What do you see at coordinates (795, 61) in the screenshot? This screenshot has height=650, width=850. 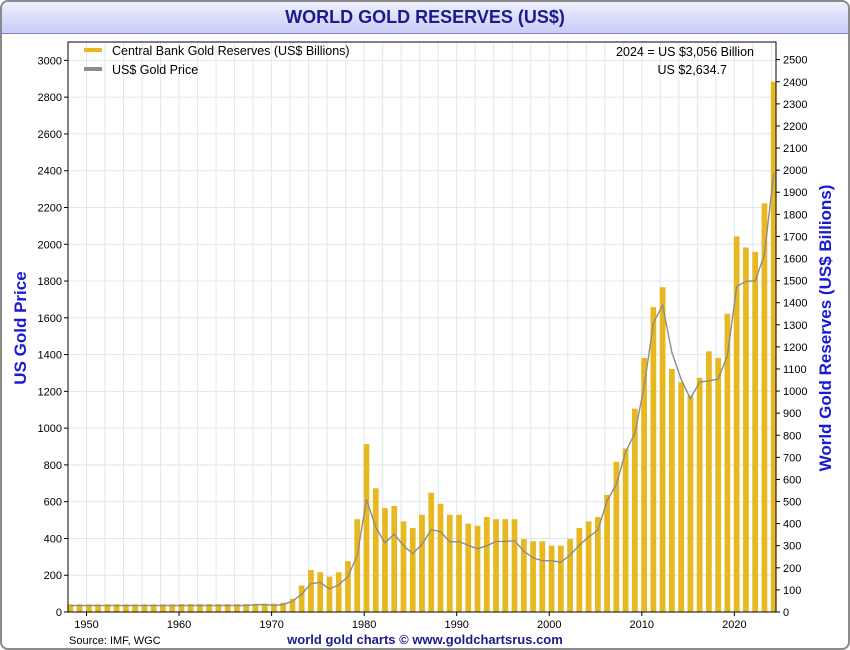 I see `tick-label-right: 2500` at bounding box center [795, 61].